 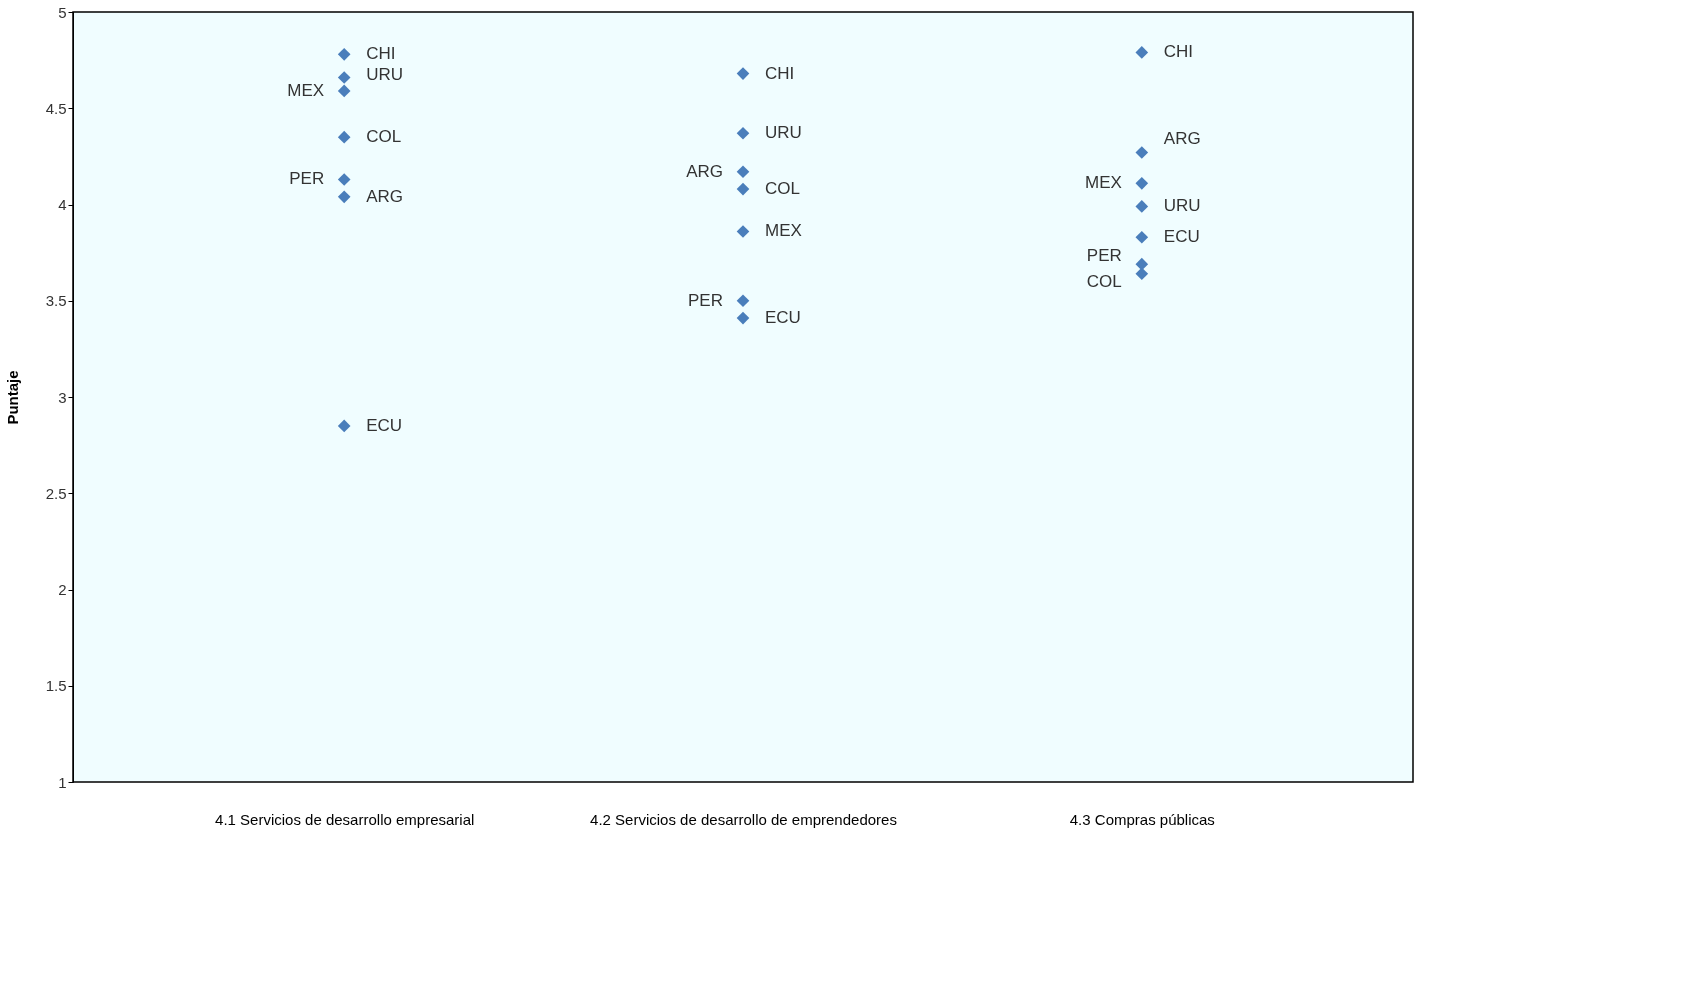 I want to click on y-tick-label: 5, so click(x=62, y=12).